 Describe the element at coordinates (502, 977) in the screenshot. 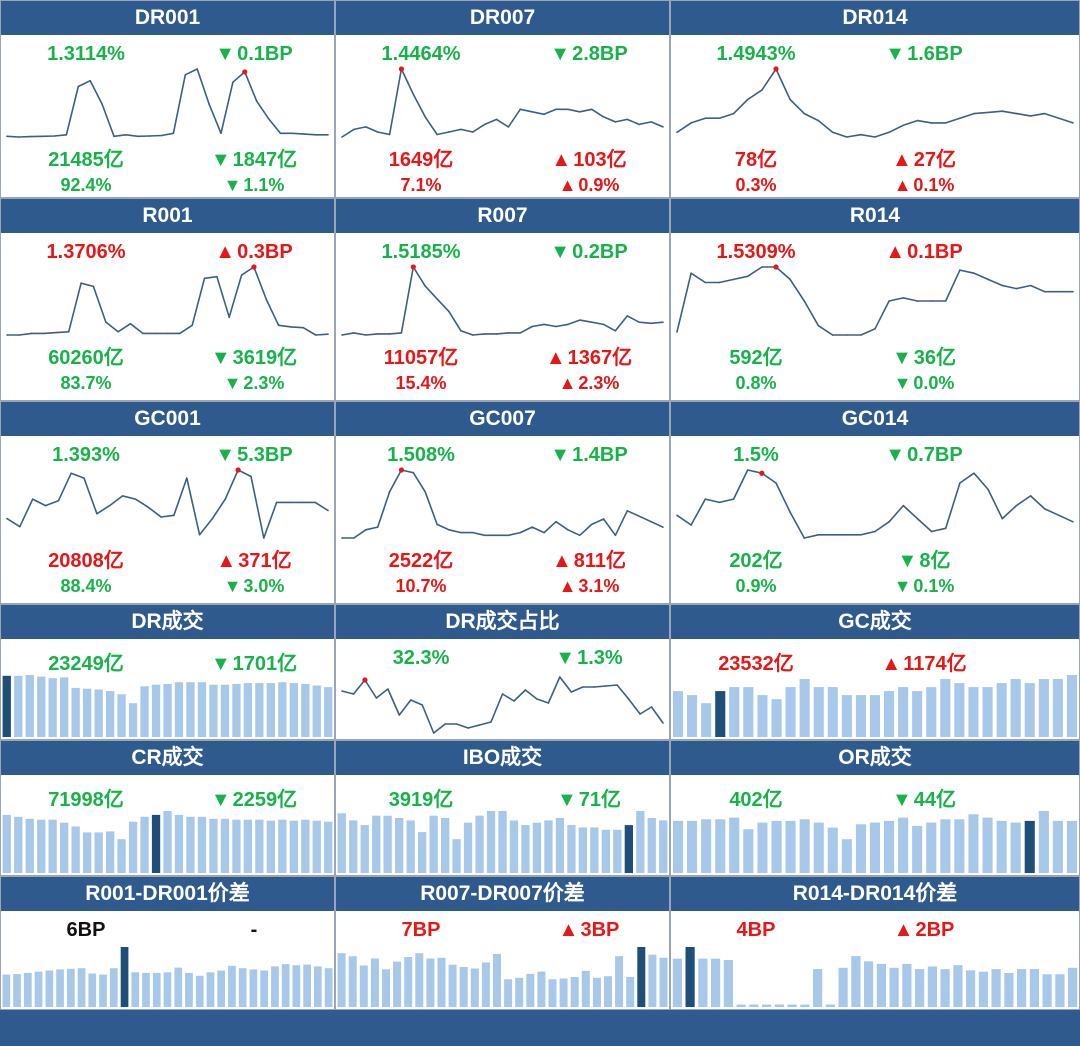

I see `panel-17-chart` at that location.